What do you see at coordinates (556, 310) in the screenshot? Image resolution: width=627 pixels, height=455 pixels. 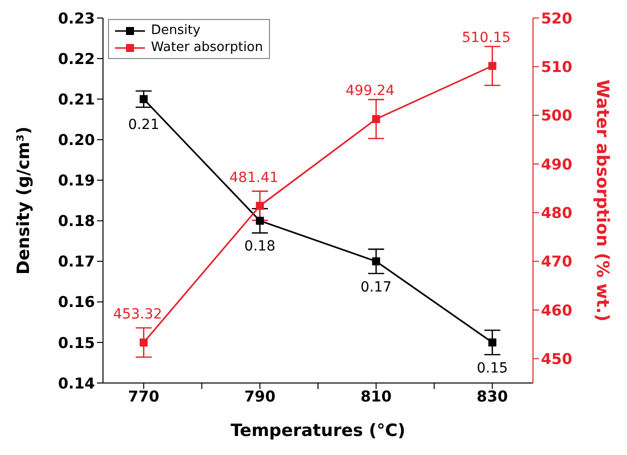 I see `y2-tick-label: 460` at bounding box center [556, 310].